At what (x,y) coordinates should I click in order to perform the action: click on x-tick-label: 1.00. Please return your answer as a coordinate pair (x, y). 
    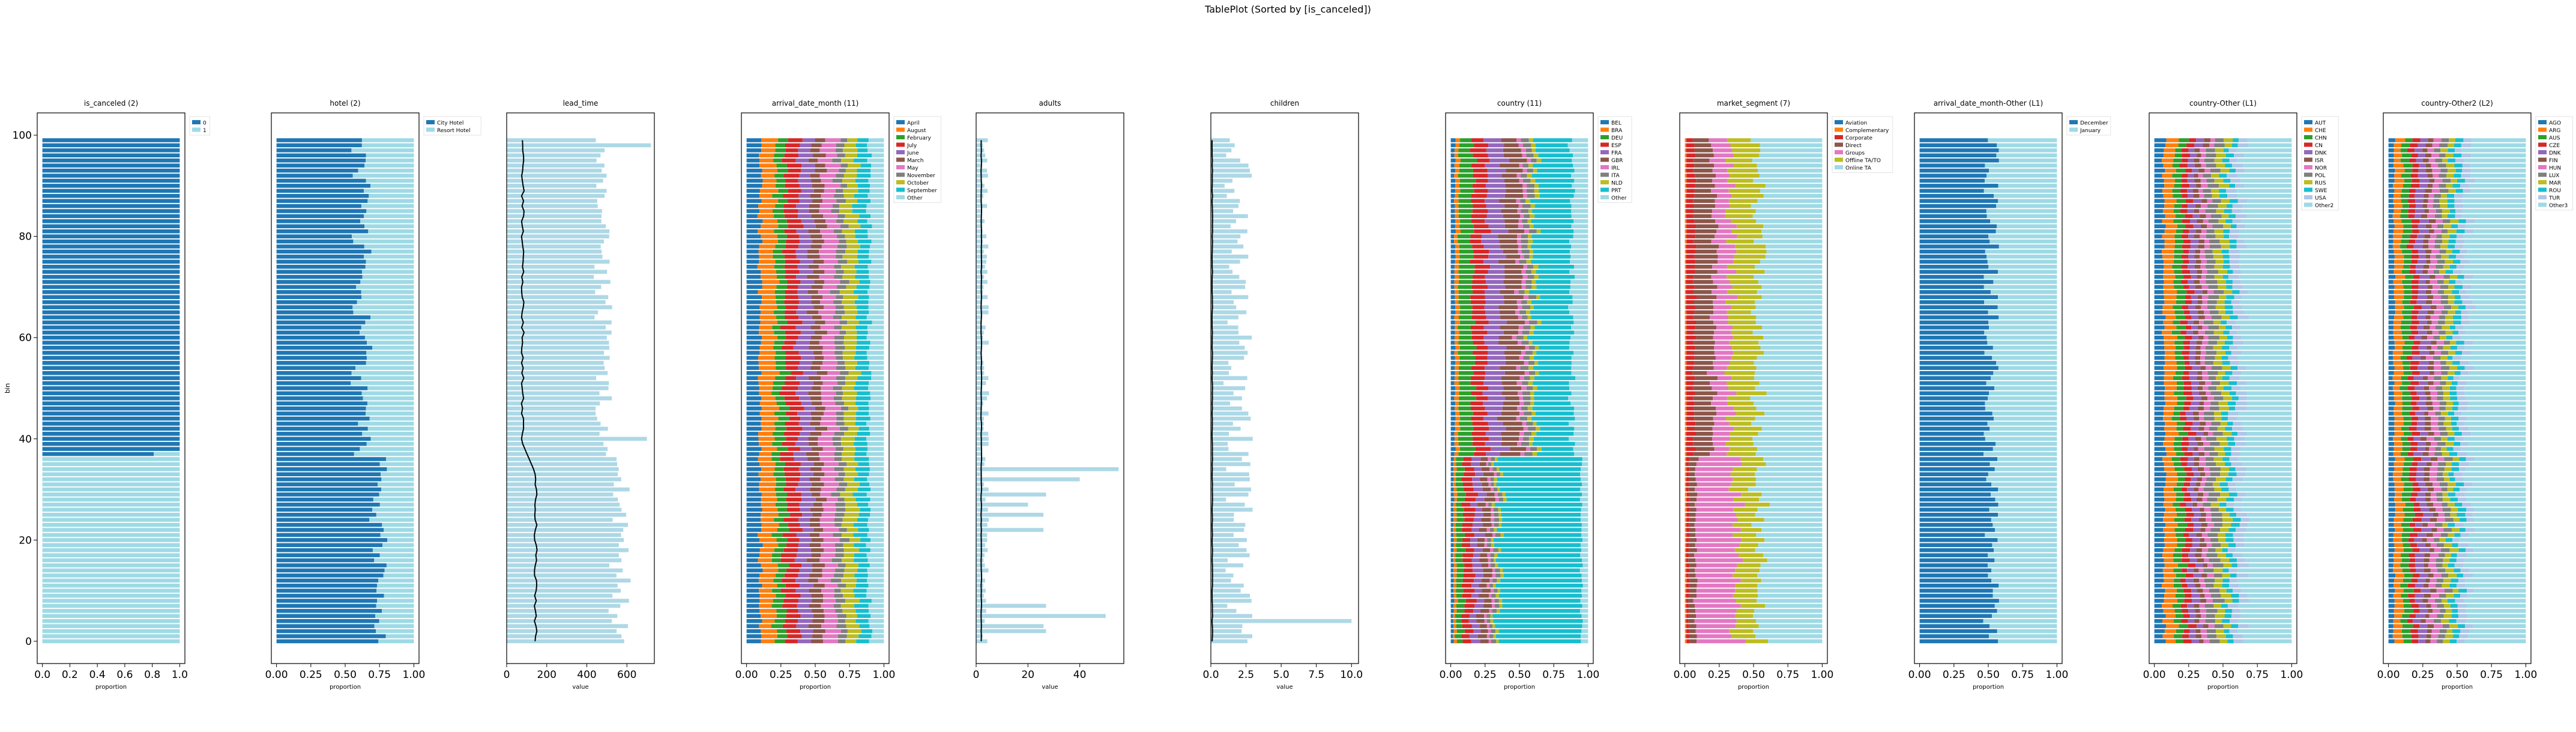
    Looking at the image, I should click on (2056, 675).